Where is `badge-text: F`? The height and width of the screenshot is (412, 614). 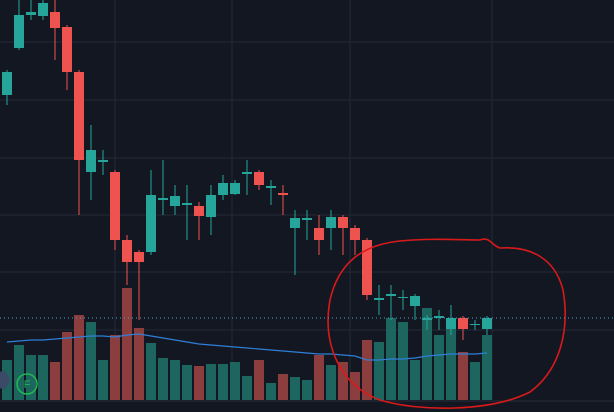 badge-text: F is located at coordinates (27, 385).